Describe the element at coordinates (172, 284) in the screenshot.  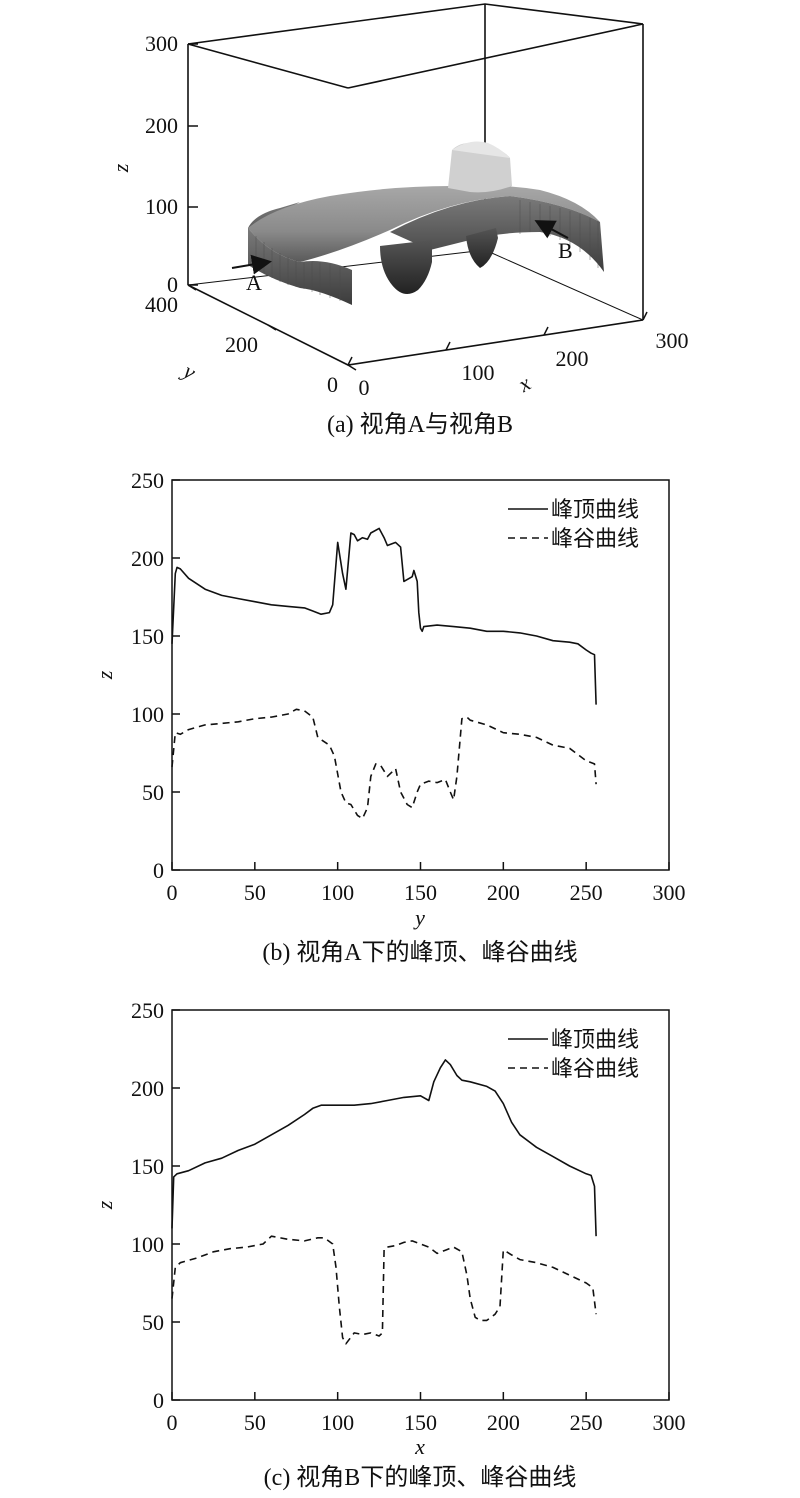
I see `z-tick-label: 0` at that location.